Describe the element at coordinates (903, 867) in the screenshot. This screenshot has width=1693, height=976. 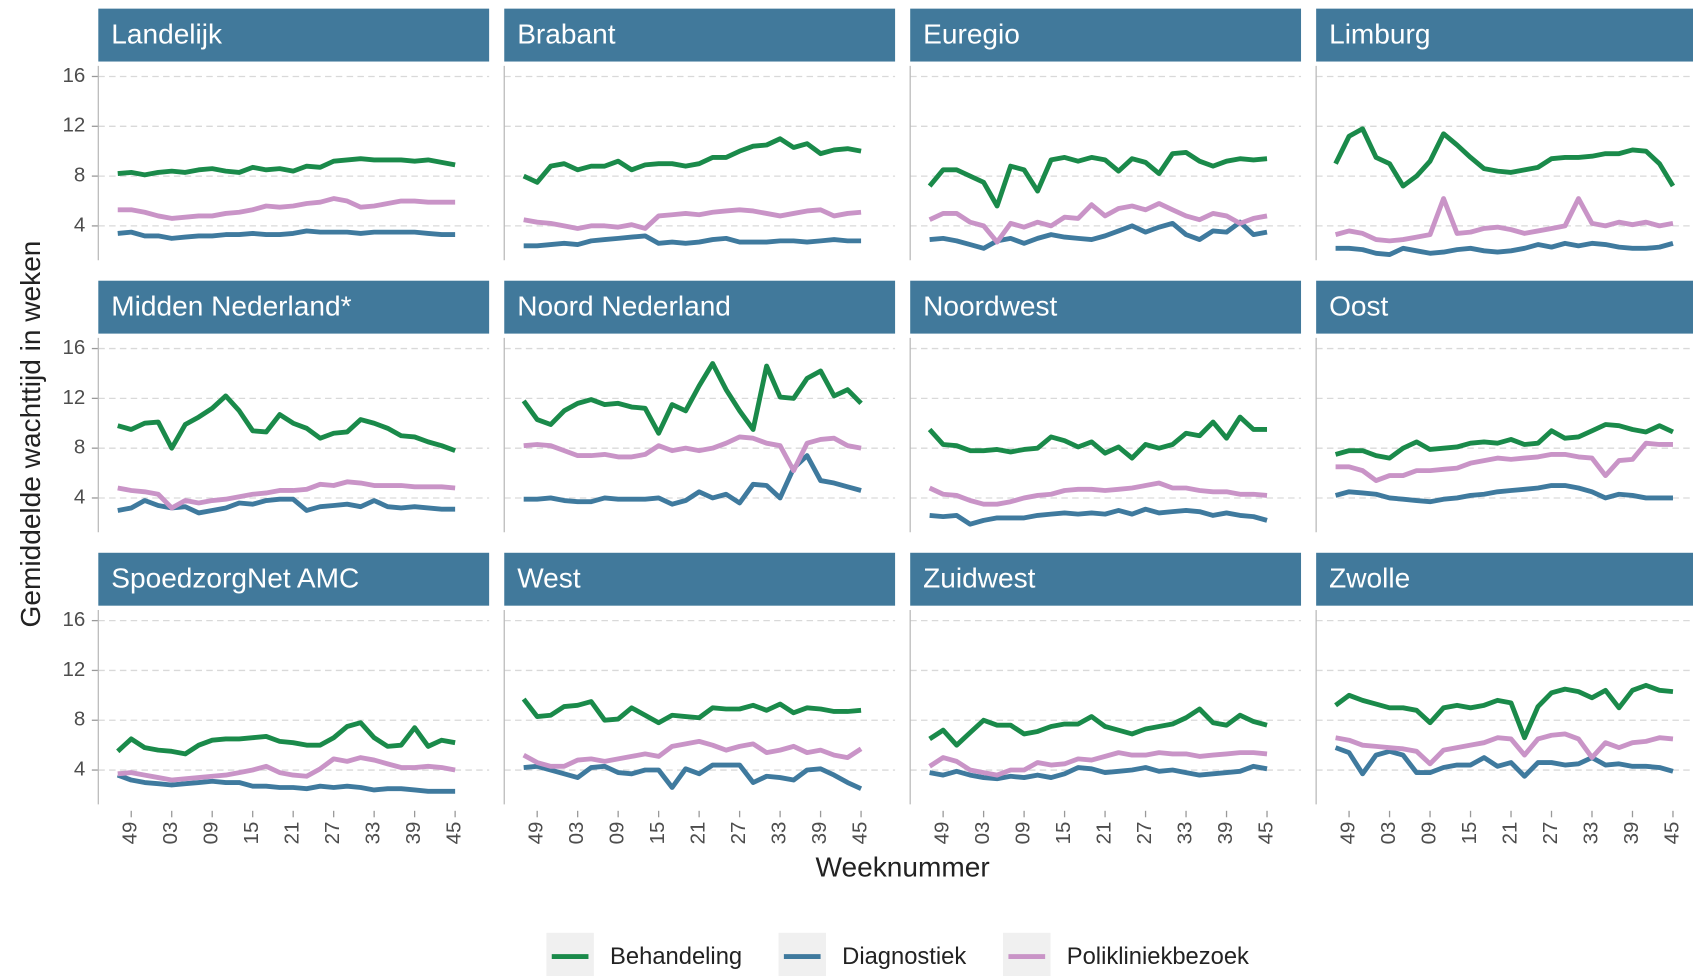
I see `x-axis-title: Weeknummer` at that location.